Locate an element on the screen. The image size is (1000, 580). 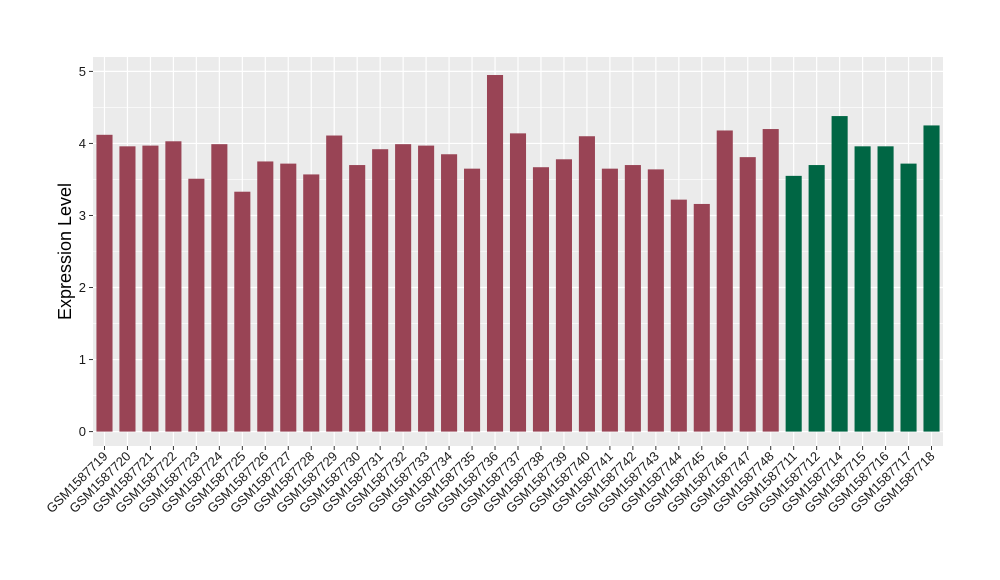
bar-gsm1587741 is located at coordinates (609, 300).